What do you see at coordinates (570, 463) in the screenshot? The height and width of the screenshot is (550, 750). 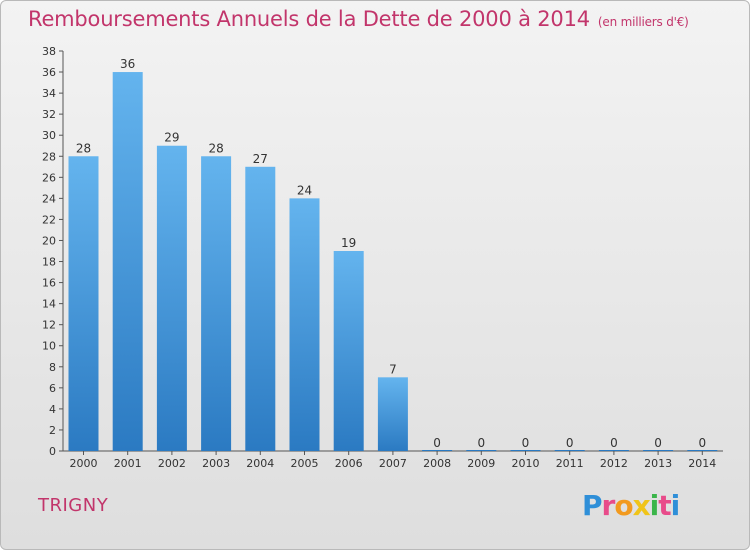 I see `x-tick-label: 2011` at bounding box center [570, 463].